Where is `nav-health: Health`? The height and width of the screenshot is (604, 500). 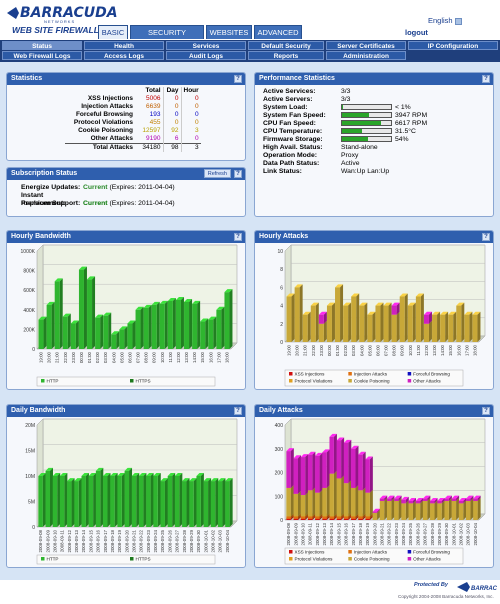 nav-health: Health is located at coordinates (124, 45).